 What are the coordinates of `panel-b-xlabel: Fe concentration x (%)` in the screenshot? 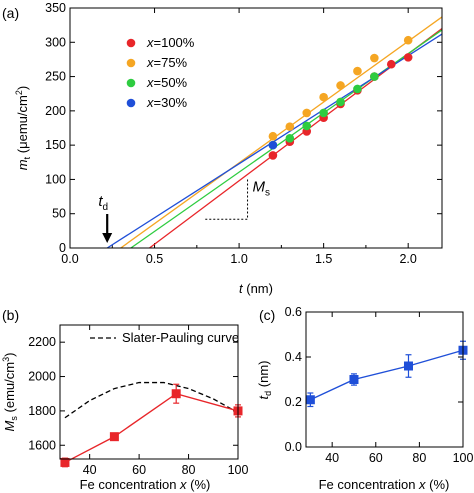 It's located at (145, 484).